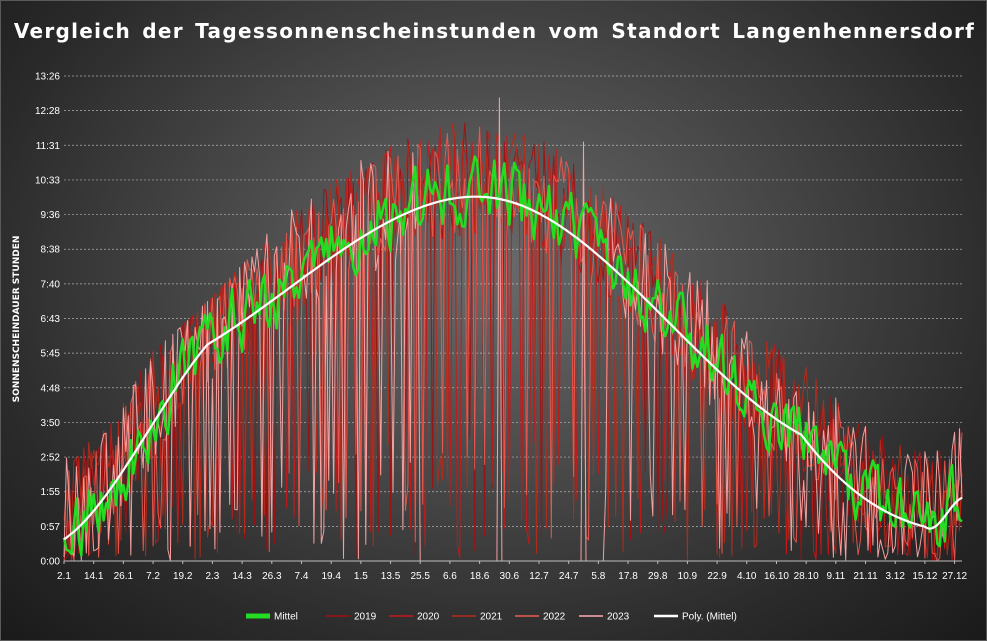  I want to click on x-tick-label: 10.9, so click(688, 576).